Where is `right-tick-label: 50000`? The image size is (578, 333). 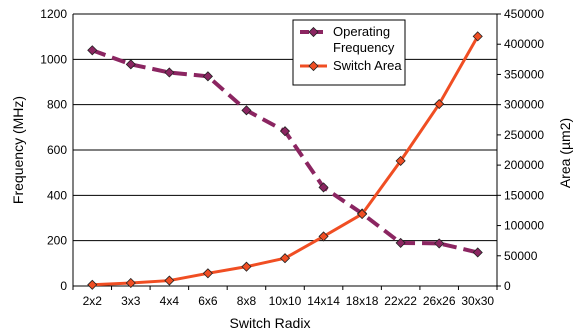 right-tick-label: 50000 is located at coordinates (521, 256).